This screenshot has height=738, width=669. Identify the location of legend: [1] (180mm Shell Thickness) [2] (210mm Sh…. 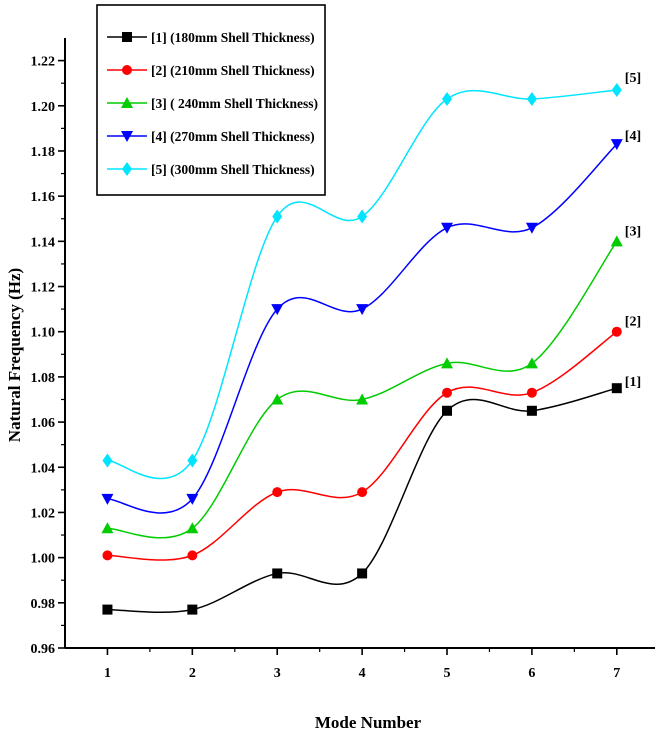
(211, 100).